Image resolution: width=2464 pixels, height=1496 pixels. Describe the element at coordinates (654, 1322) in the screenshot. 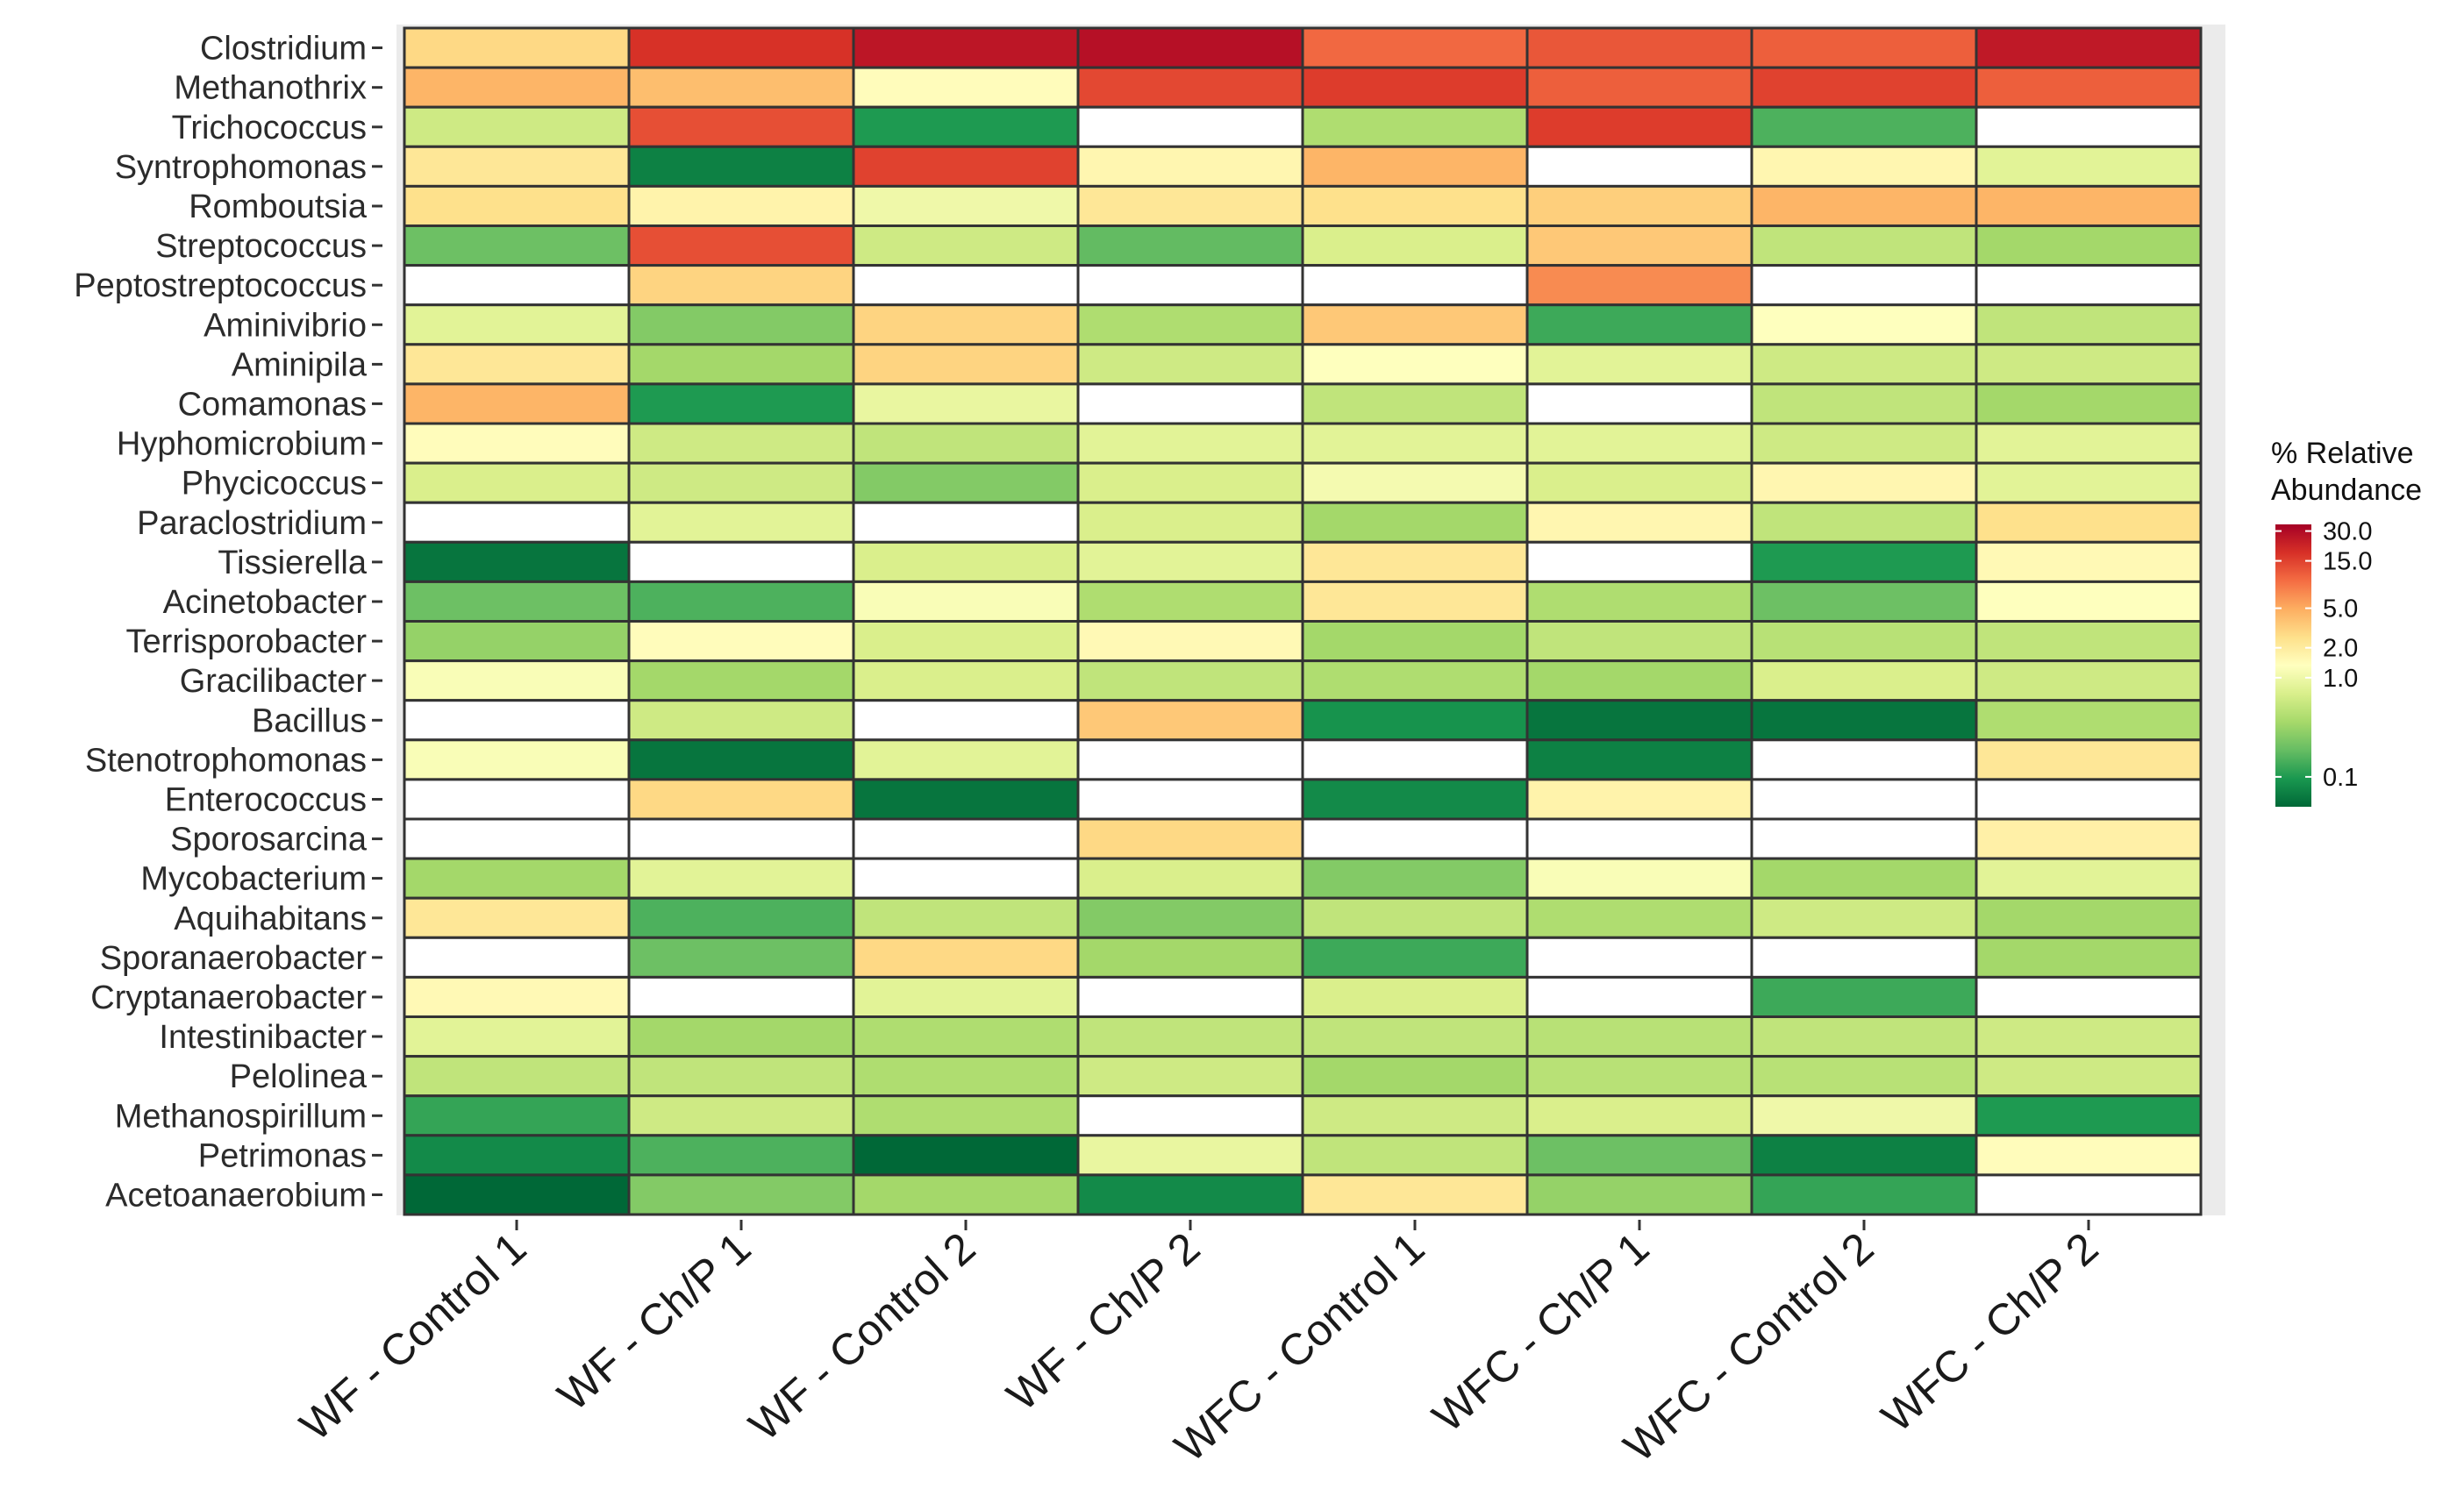

I see `column-label: WF - Ch/P 1` at that location.